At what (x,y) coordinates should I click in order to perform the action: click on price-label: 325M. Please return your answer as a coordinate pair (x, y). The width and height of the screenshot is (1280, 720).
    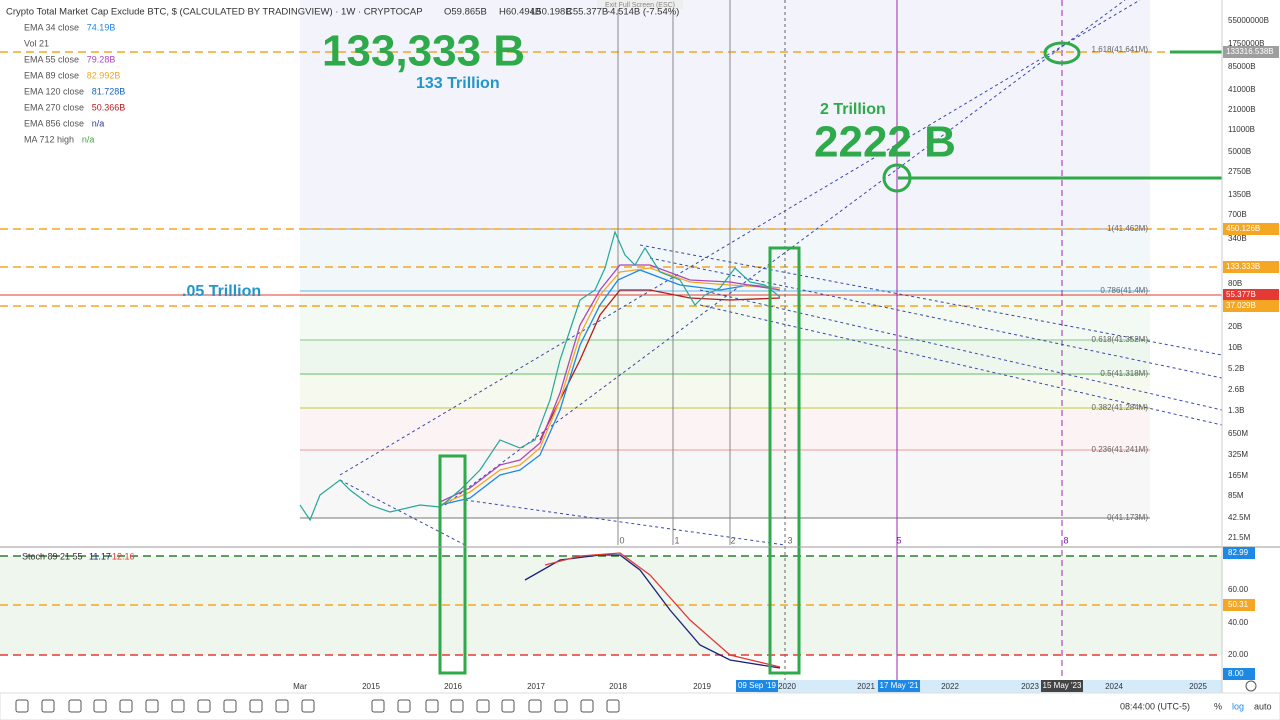
    Looking at the image, I should click on (1238, 454).